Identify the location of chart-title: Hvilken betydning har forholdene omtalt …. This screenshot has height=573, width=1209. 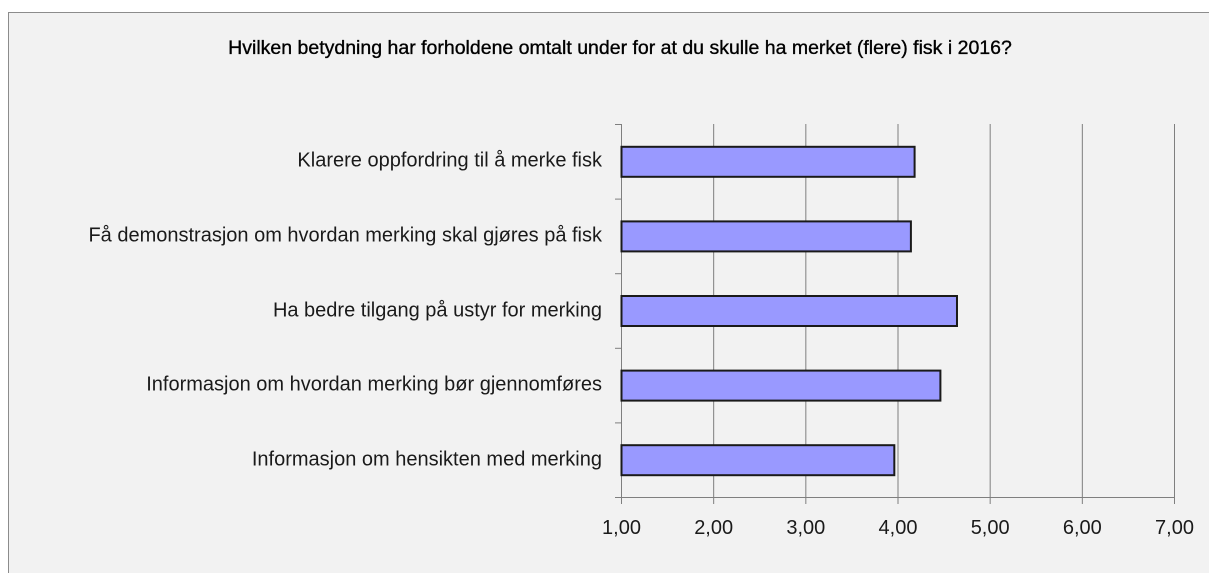
(620, 48).